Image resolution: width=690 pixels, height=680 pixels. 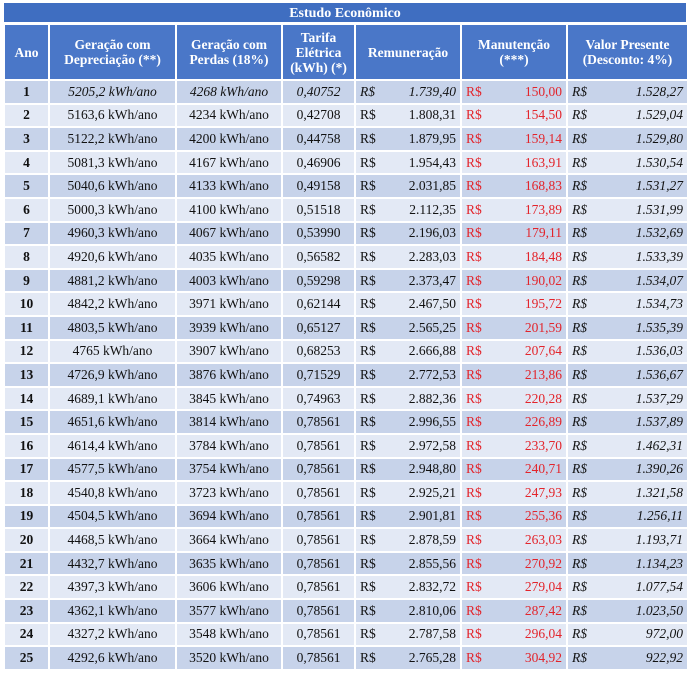 I want to click on cell-valor-presente: R$ 1.529,04, so click(x=627, y=115).